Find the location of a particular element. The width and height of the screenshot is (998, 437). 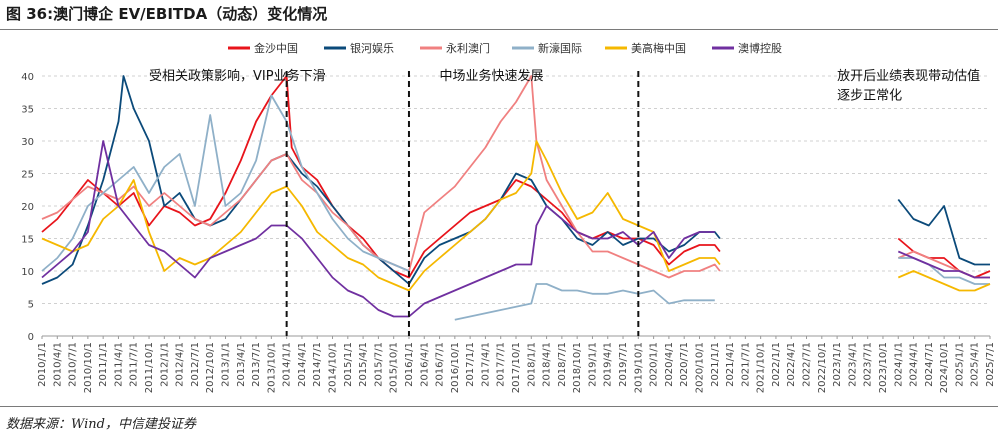

x-tick-label: 2014/4/1 is located at coordinates (302, 364).